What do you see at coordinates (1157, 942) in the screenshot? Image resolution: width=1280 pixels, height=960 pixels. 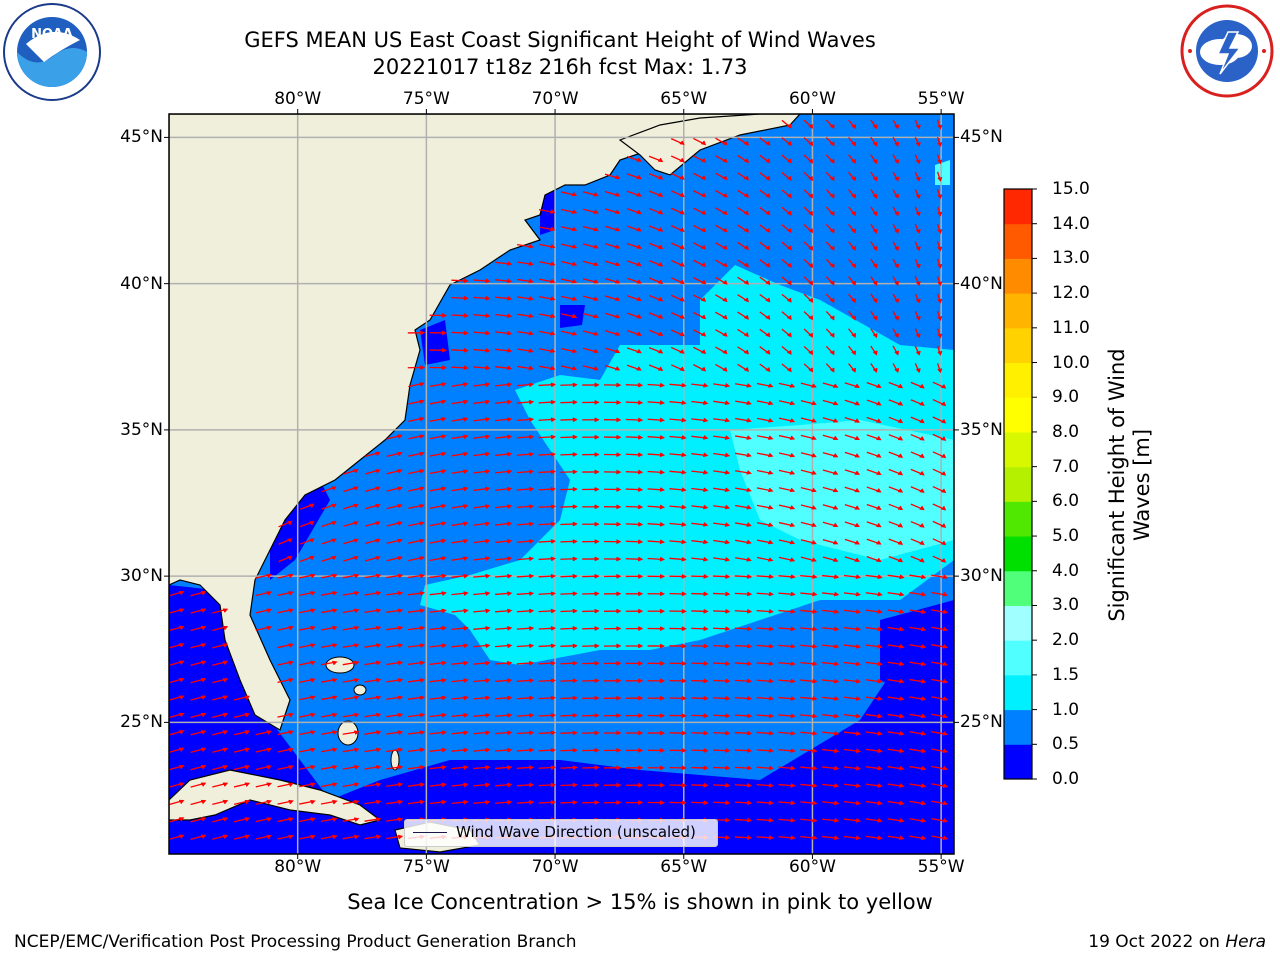 I see `footer-date-text: 19 Oct 2022 on` at bounding box center [1157, 942].